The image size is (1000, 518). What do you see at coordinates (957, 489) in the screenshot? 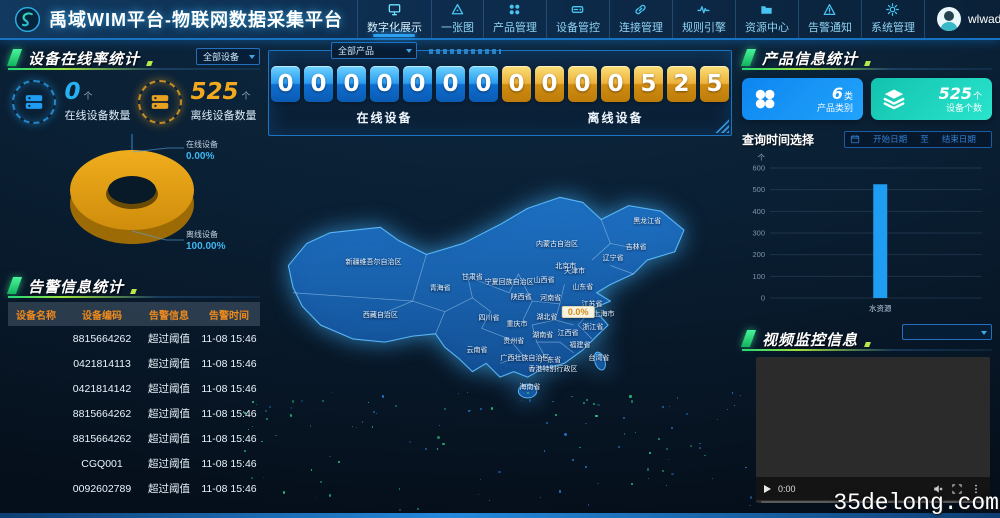
I see `fullscreen-icon` at bounding box center [957, 489].